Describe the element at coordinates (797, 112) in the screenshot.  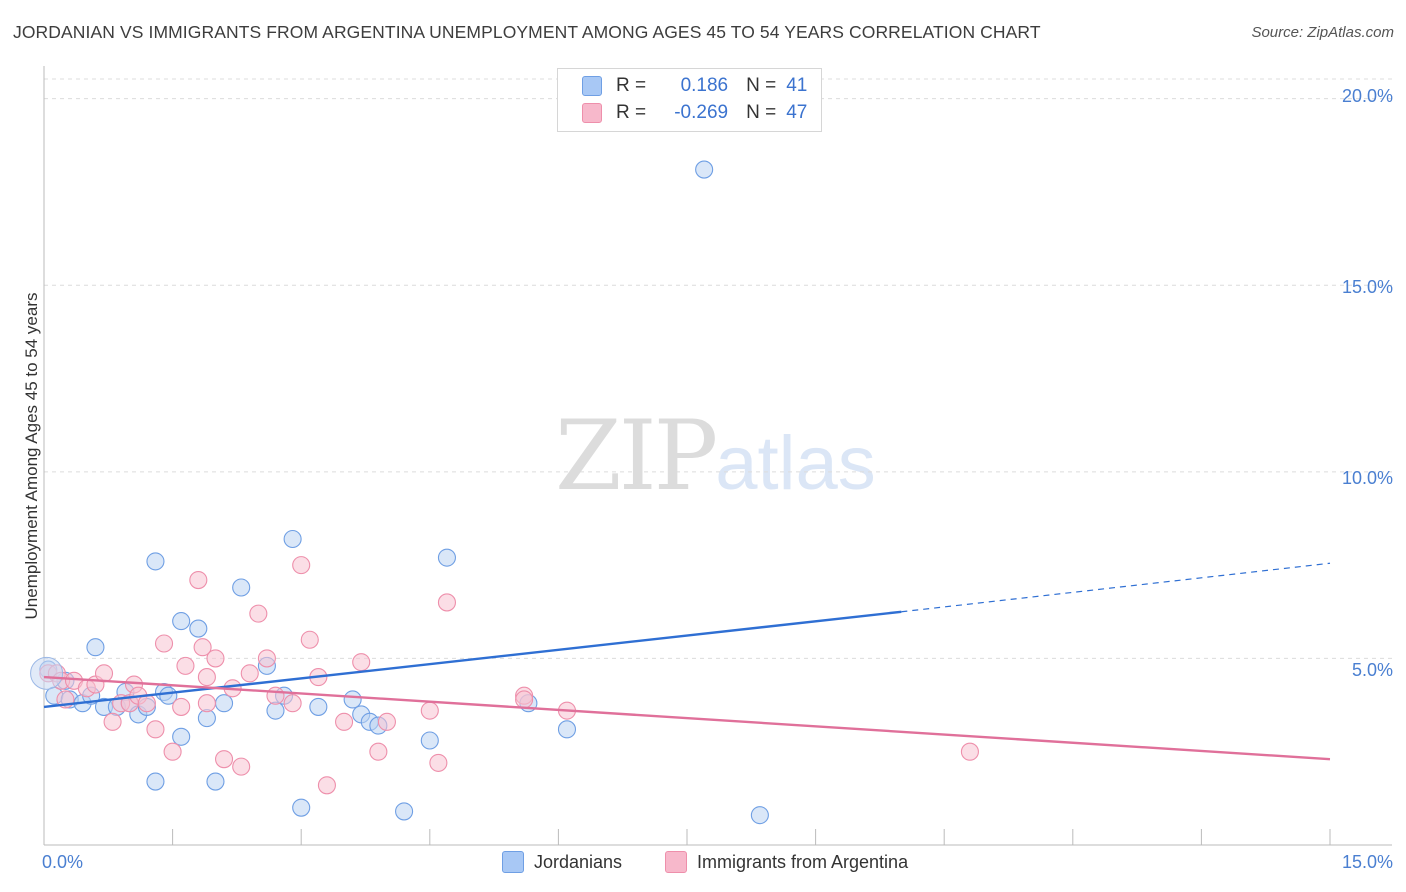
I see `legend-n-value: 47` at that location.